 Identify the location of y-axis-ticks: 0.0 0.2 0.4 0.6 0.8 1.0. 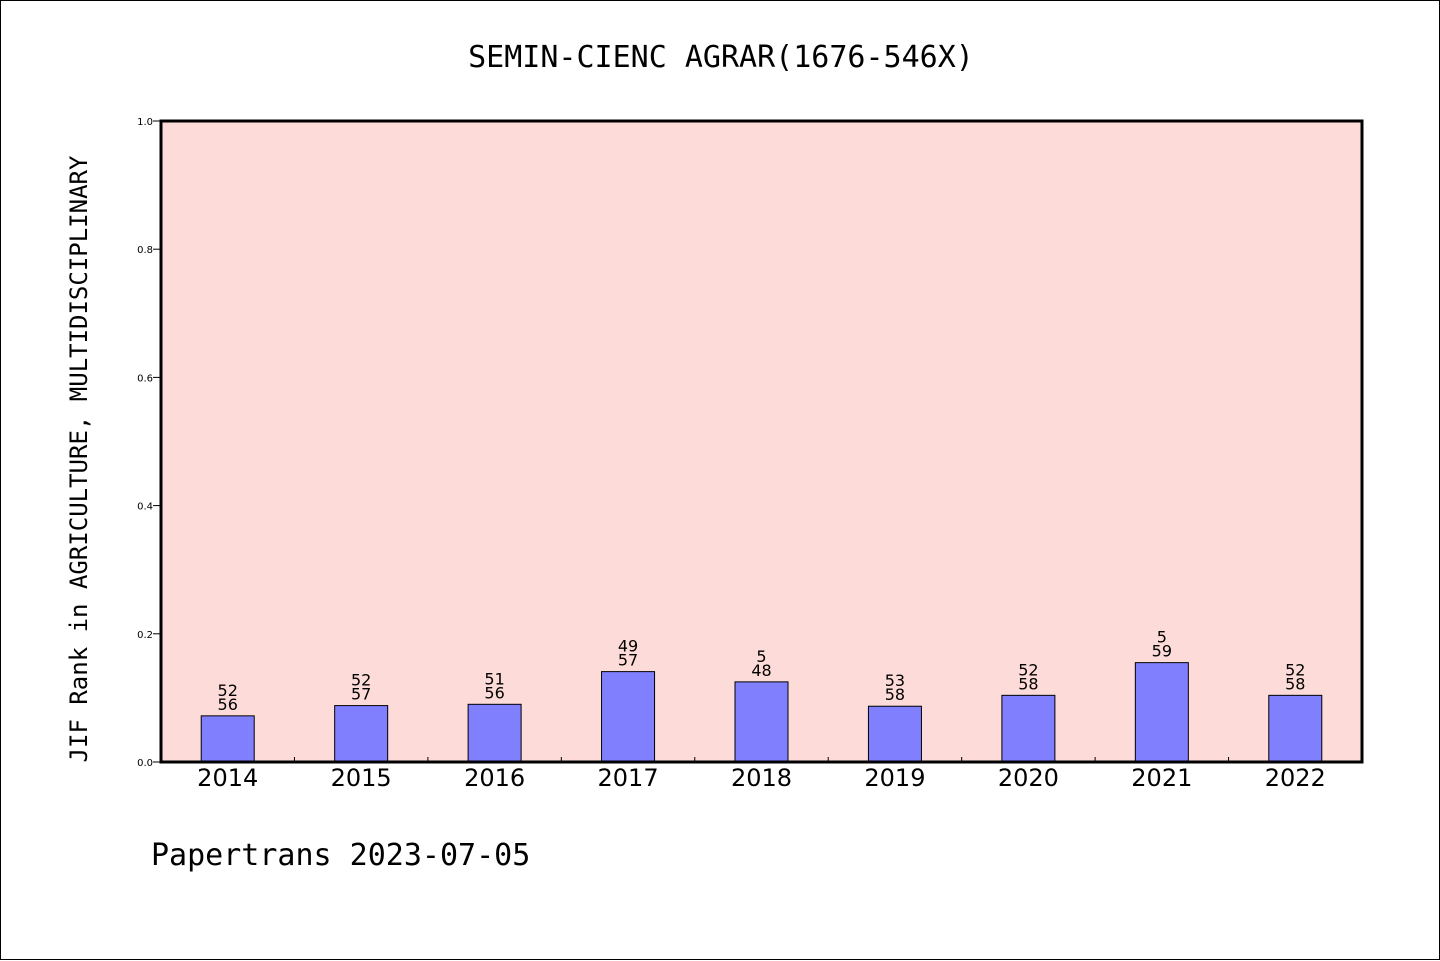
(149, 443).